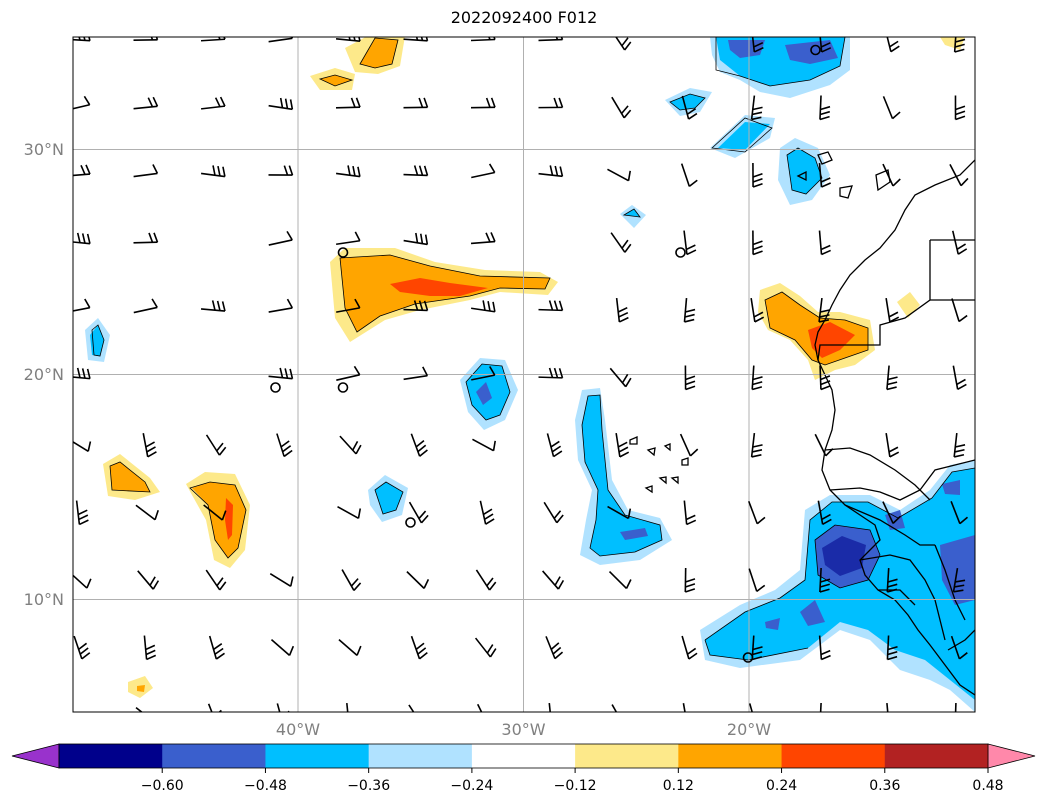 This screenshot has height=805, width=1047. I want to click on lat-label-20n: 20°N, so click(44, 374).